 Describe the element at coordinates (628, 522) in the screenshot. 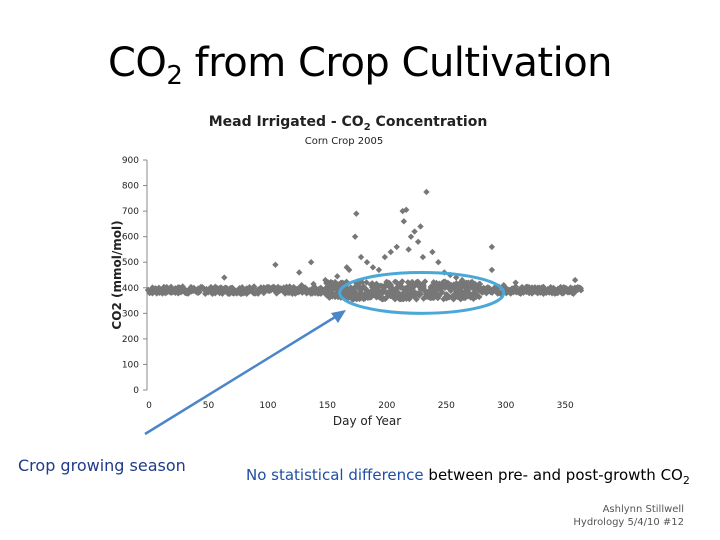

I see `credit-course: Hydrology 5/4/10 #12` at that location.